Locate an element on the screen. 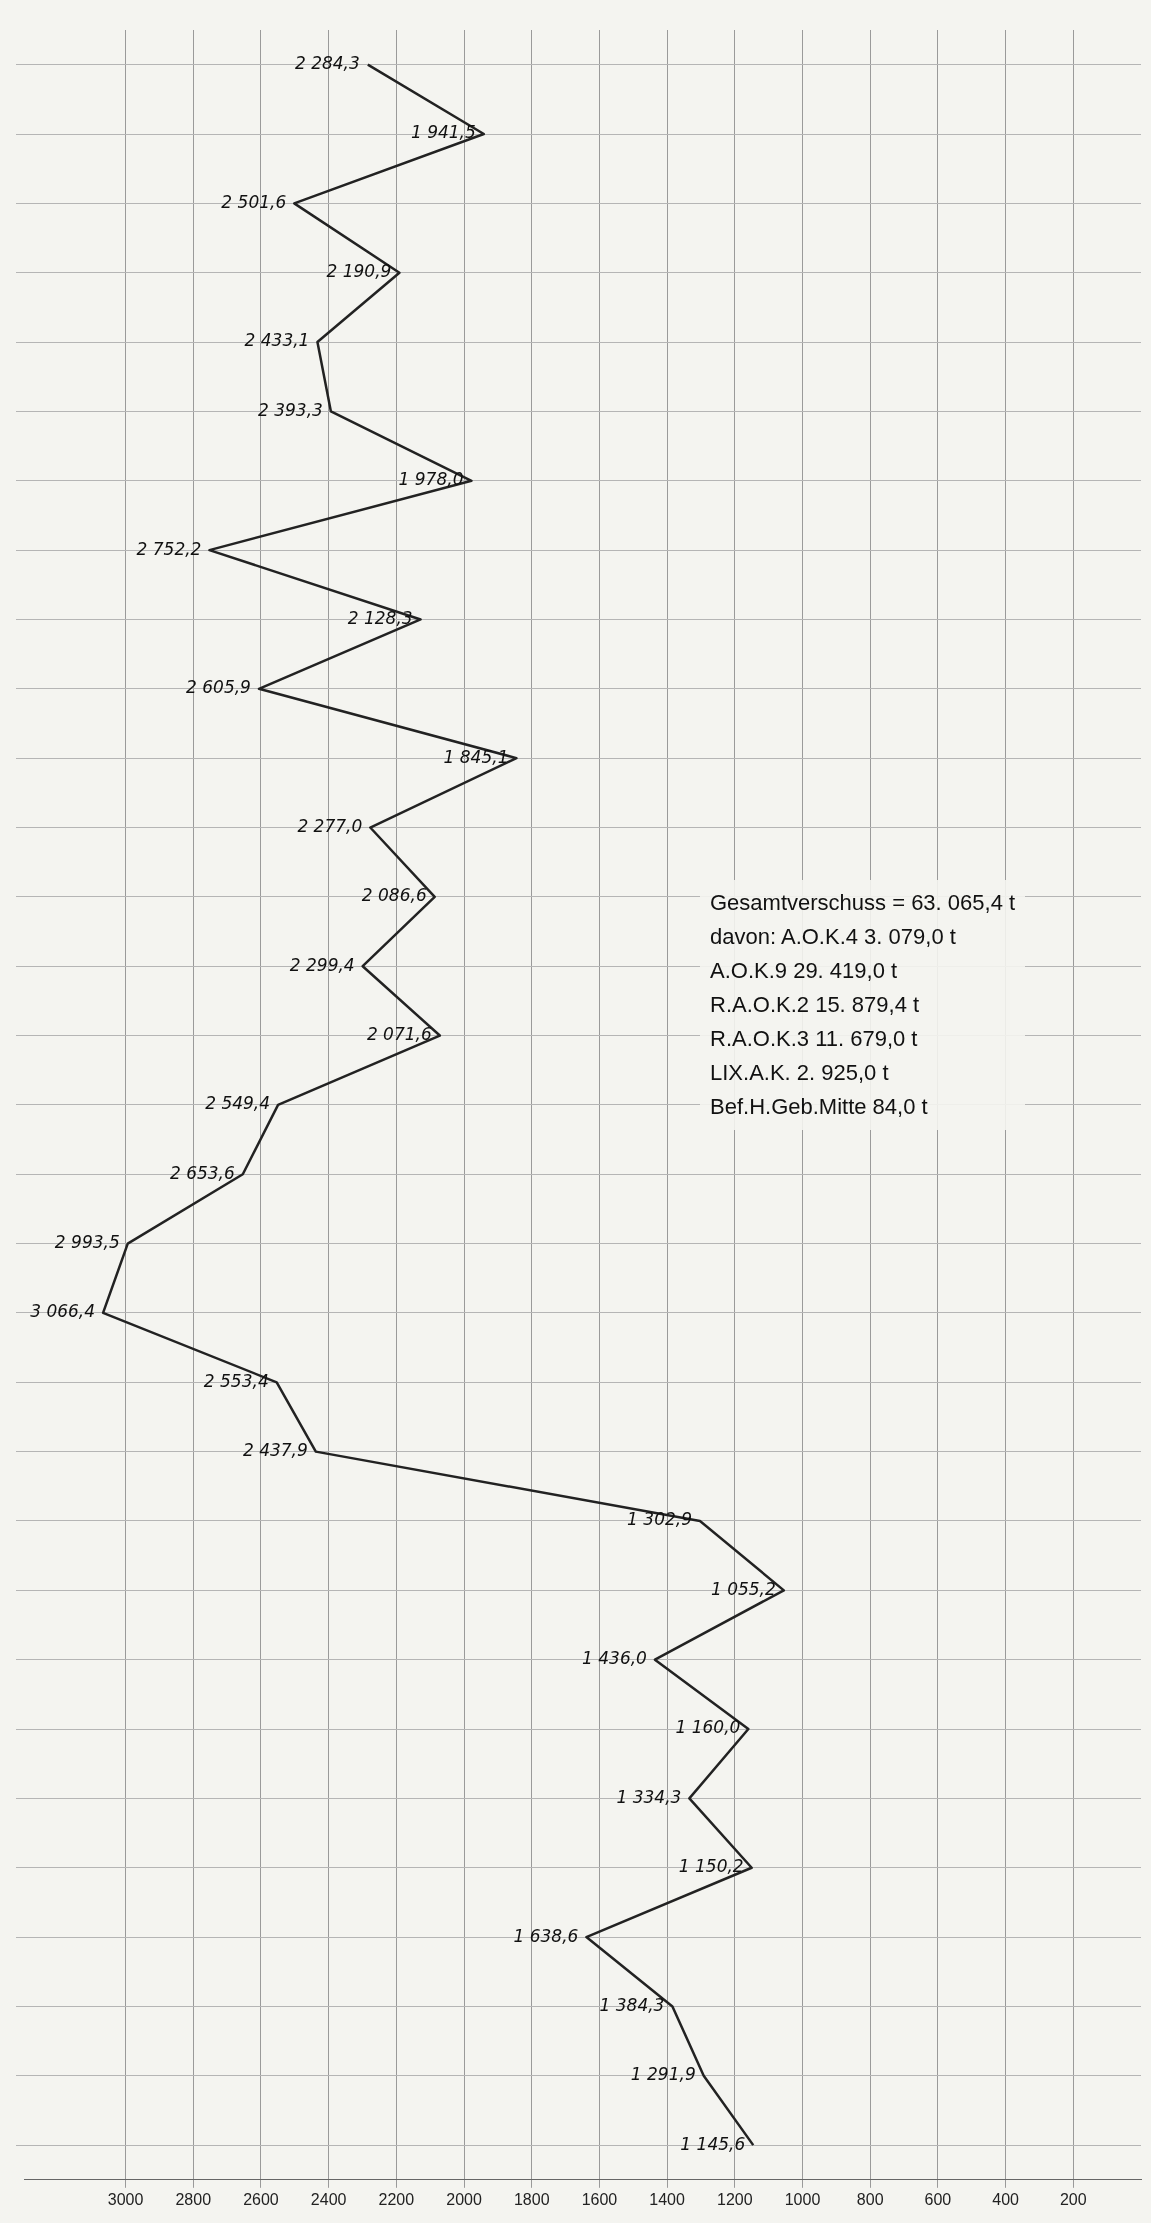 This screenshot has height=2223, width=1151. x-tick-label: 2200 is located at coordinates (396, 2199).